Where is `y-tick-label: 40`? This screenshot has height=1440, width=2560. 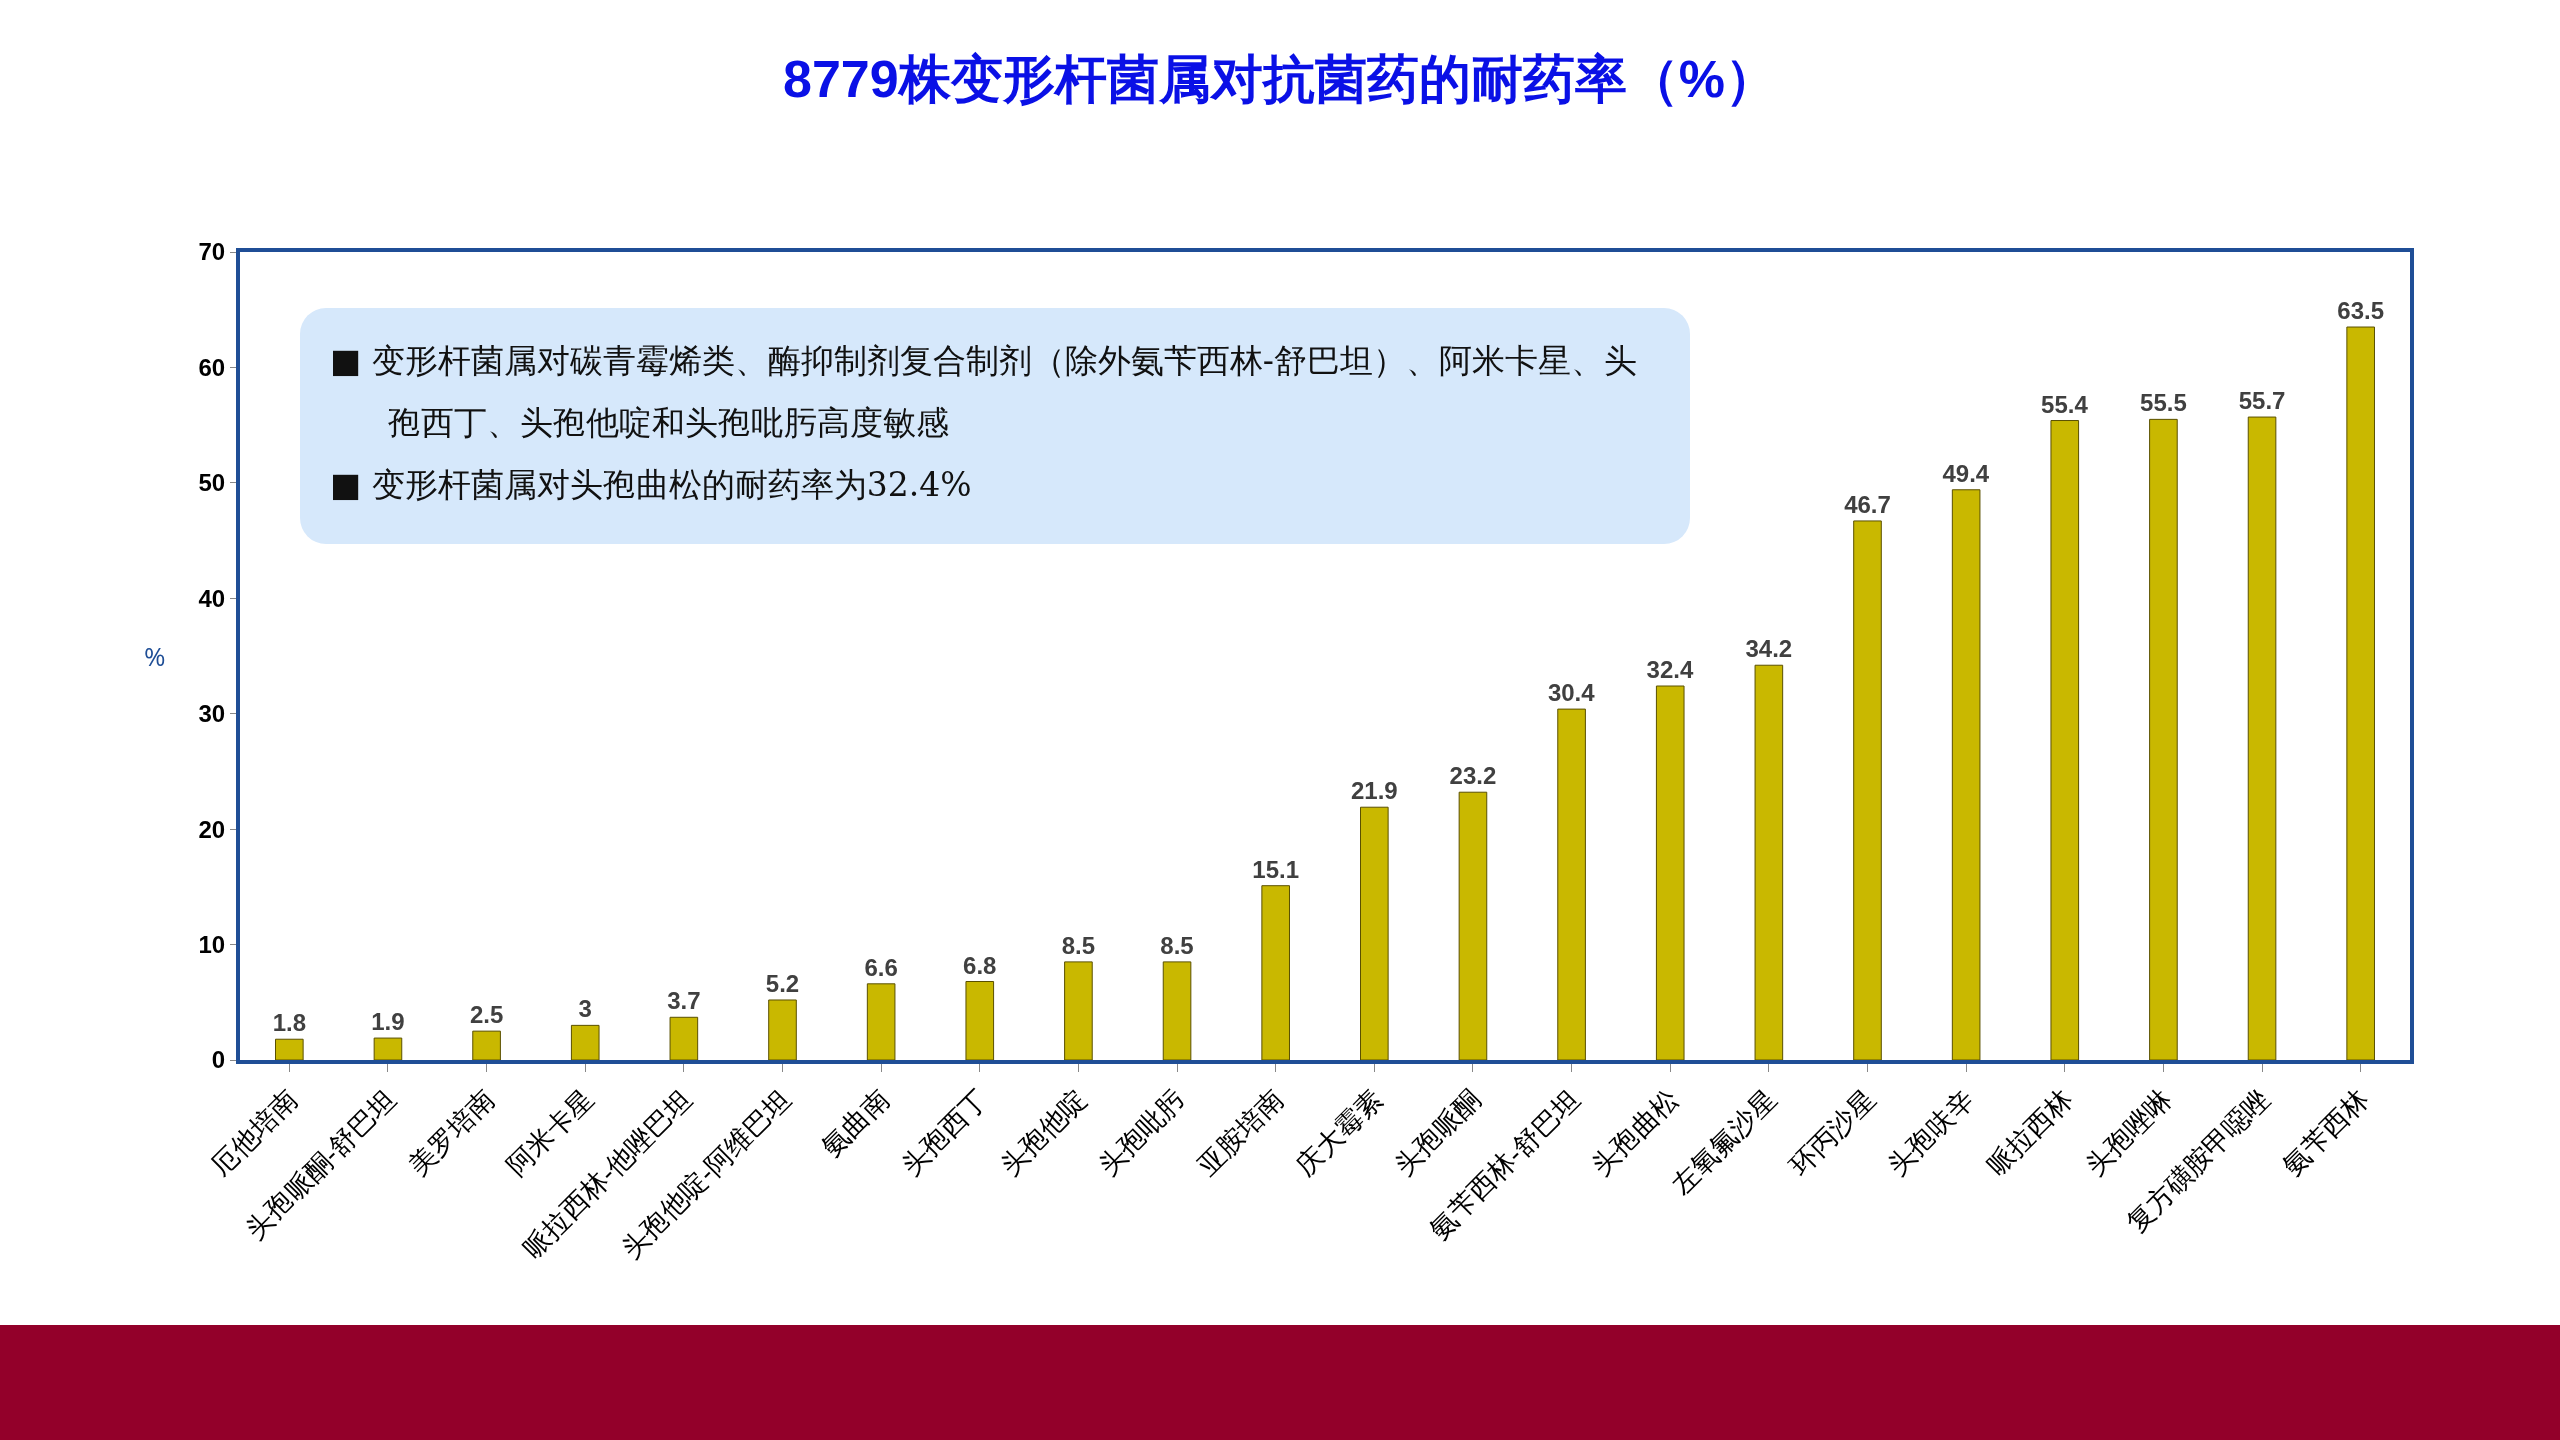 y-tick-label: 40 is located at coordinates (212, 598).